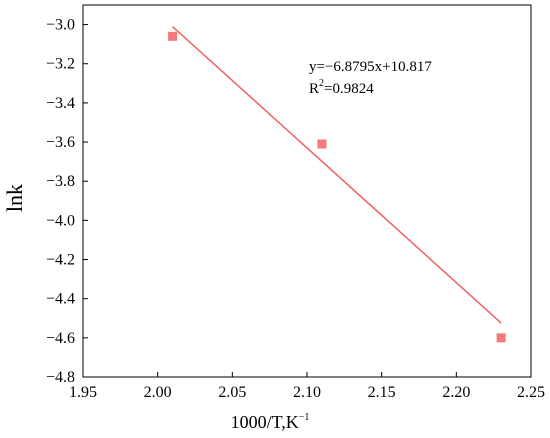 Image resolution: width=550 pixels, height=438 pixels. Describe the element at coordinates (14, 198) in the screenshot. I see `y-axis-label: lnk` at that location.